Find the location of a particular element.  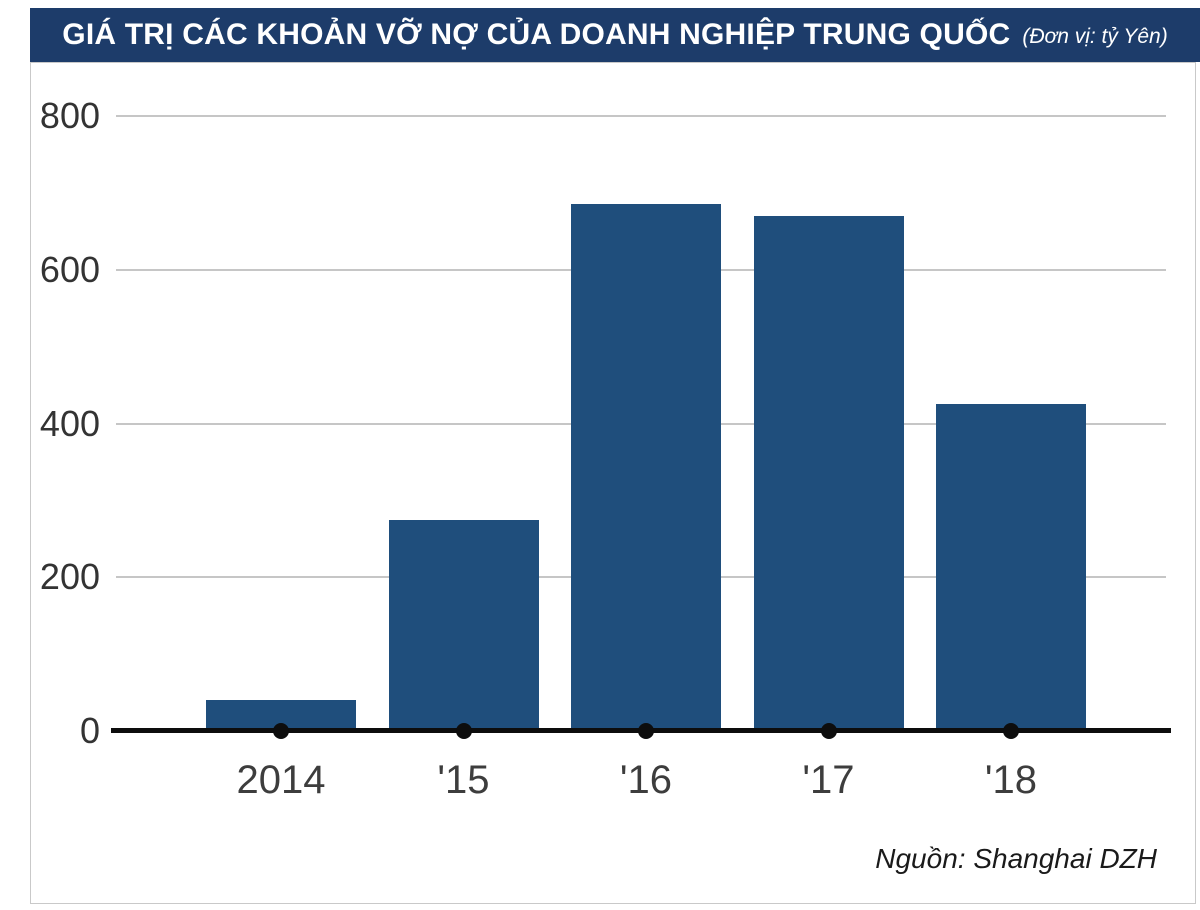

axis-tick-dot-2014 is located at coordinates (281, 731).